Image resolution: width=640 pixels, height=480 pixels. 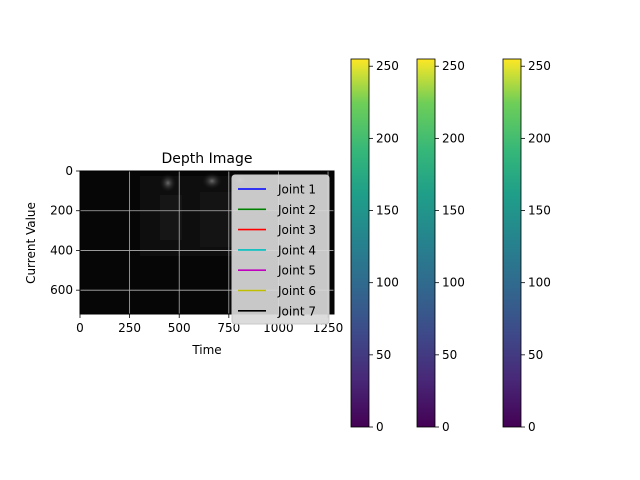 What do you see at coordinates (296, 271) in the screenshot?
I see `legend-label: Joint 5` at bounding box center [296, 271].